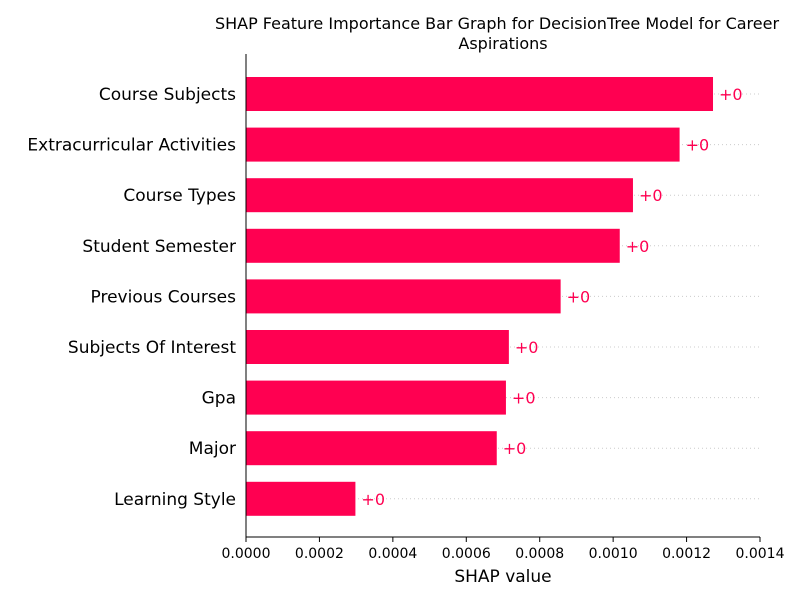 Image resolution: width=800 pixels, height=600 pixels. Describe the element at coordinates (502, 43) in the screenshot. I see `chart-title-line-2: Aspirations` at that location.